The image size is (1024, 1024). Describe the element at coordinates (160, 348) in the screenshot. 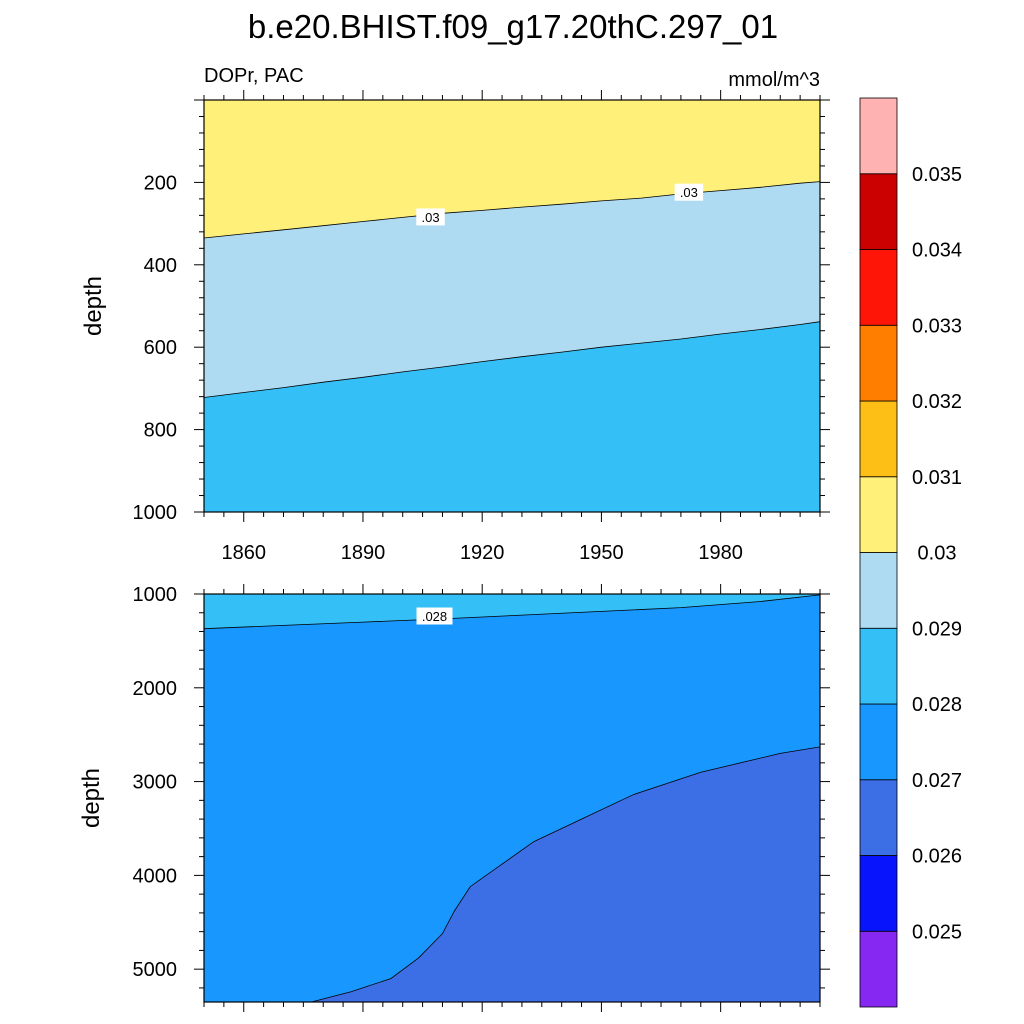

I see `y-tick-label: 600` at that location.